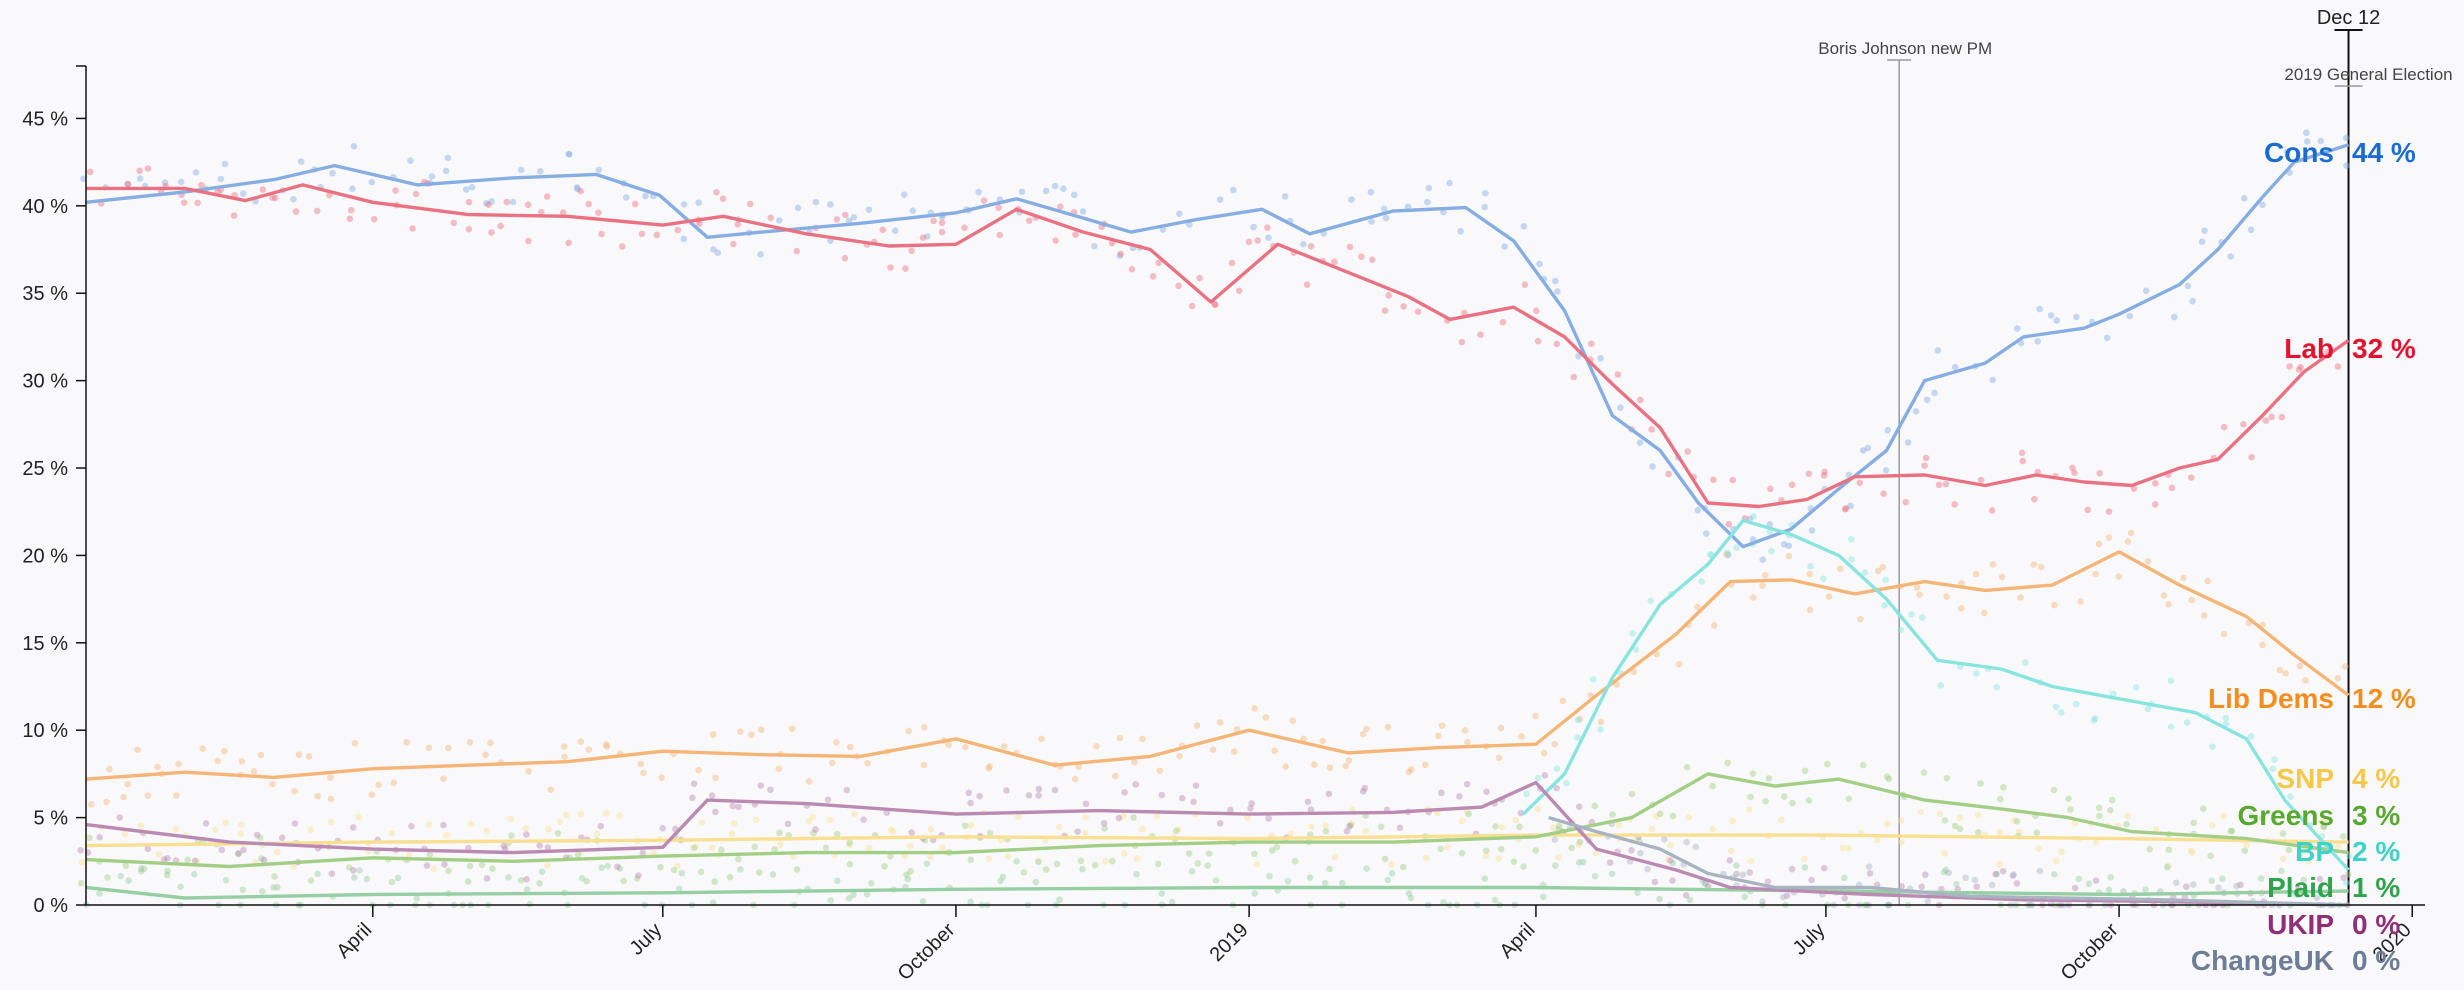 The height and width of the screenshot is (990, 2464). What do you see at coordinates (1809, 939) in the screenshot?
I see `x-tick-label: July` at bounding box center [1809, 939].